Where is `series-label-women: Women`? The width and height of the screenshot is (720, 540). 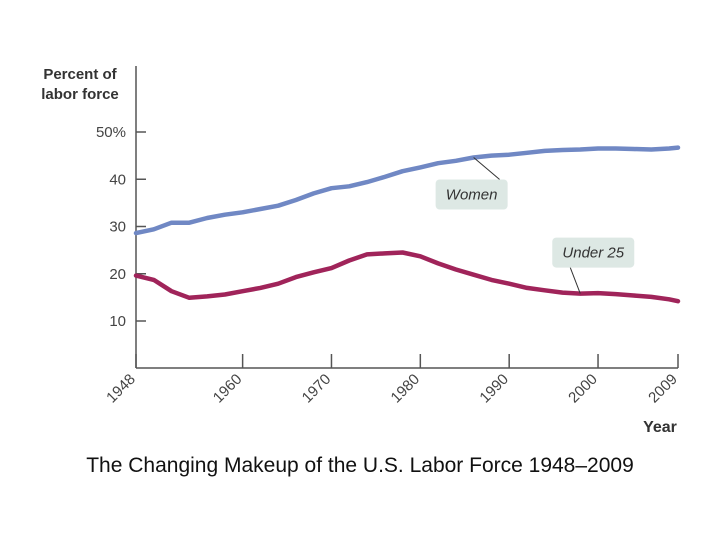 series-label-women: Women is located at coordinates (472, 195).